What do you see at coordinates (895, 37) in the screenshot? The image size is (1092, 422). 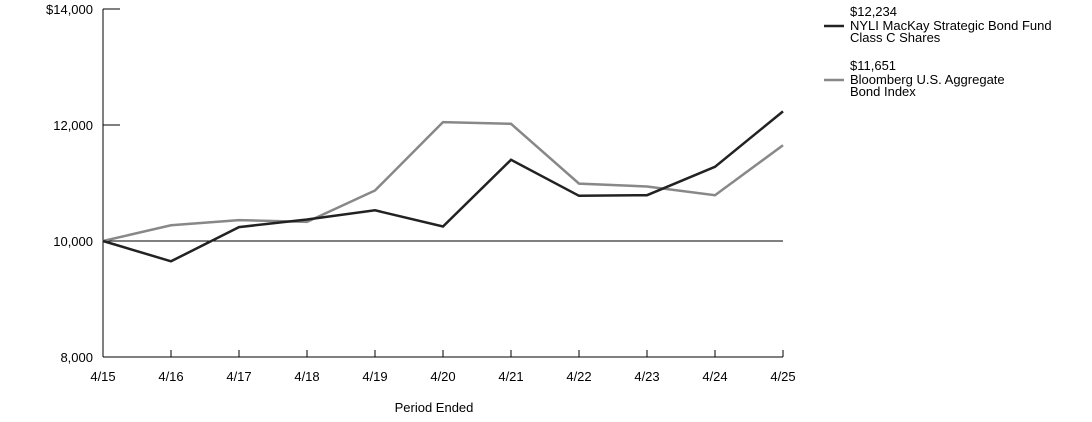 I see `legend-series-name: Class C Shares` at bounding box center [895, 37].